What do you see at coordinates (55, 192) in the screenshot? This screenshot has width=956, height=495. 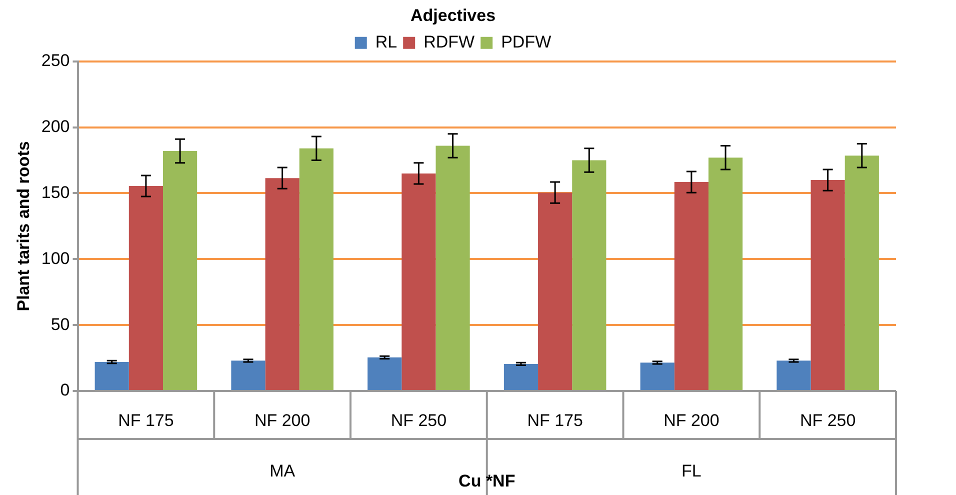 I see `y-tick-label: 150` at bounding box center [55, 192].